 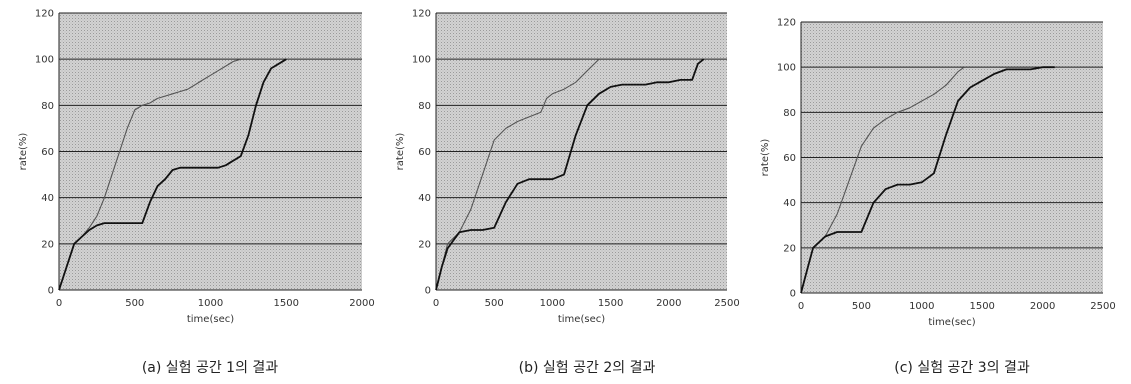 What do you see at coordinates (210, 368) in the screenshot?
I see `caption-a: (a) 실험 공간 1의 결과` at bounding box center [210, 368].